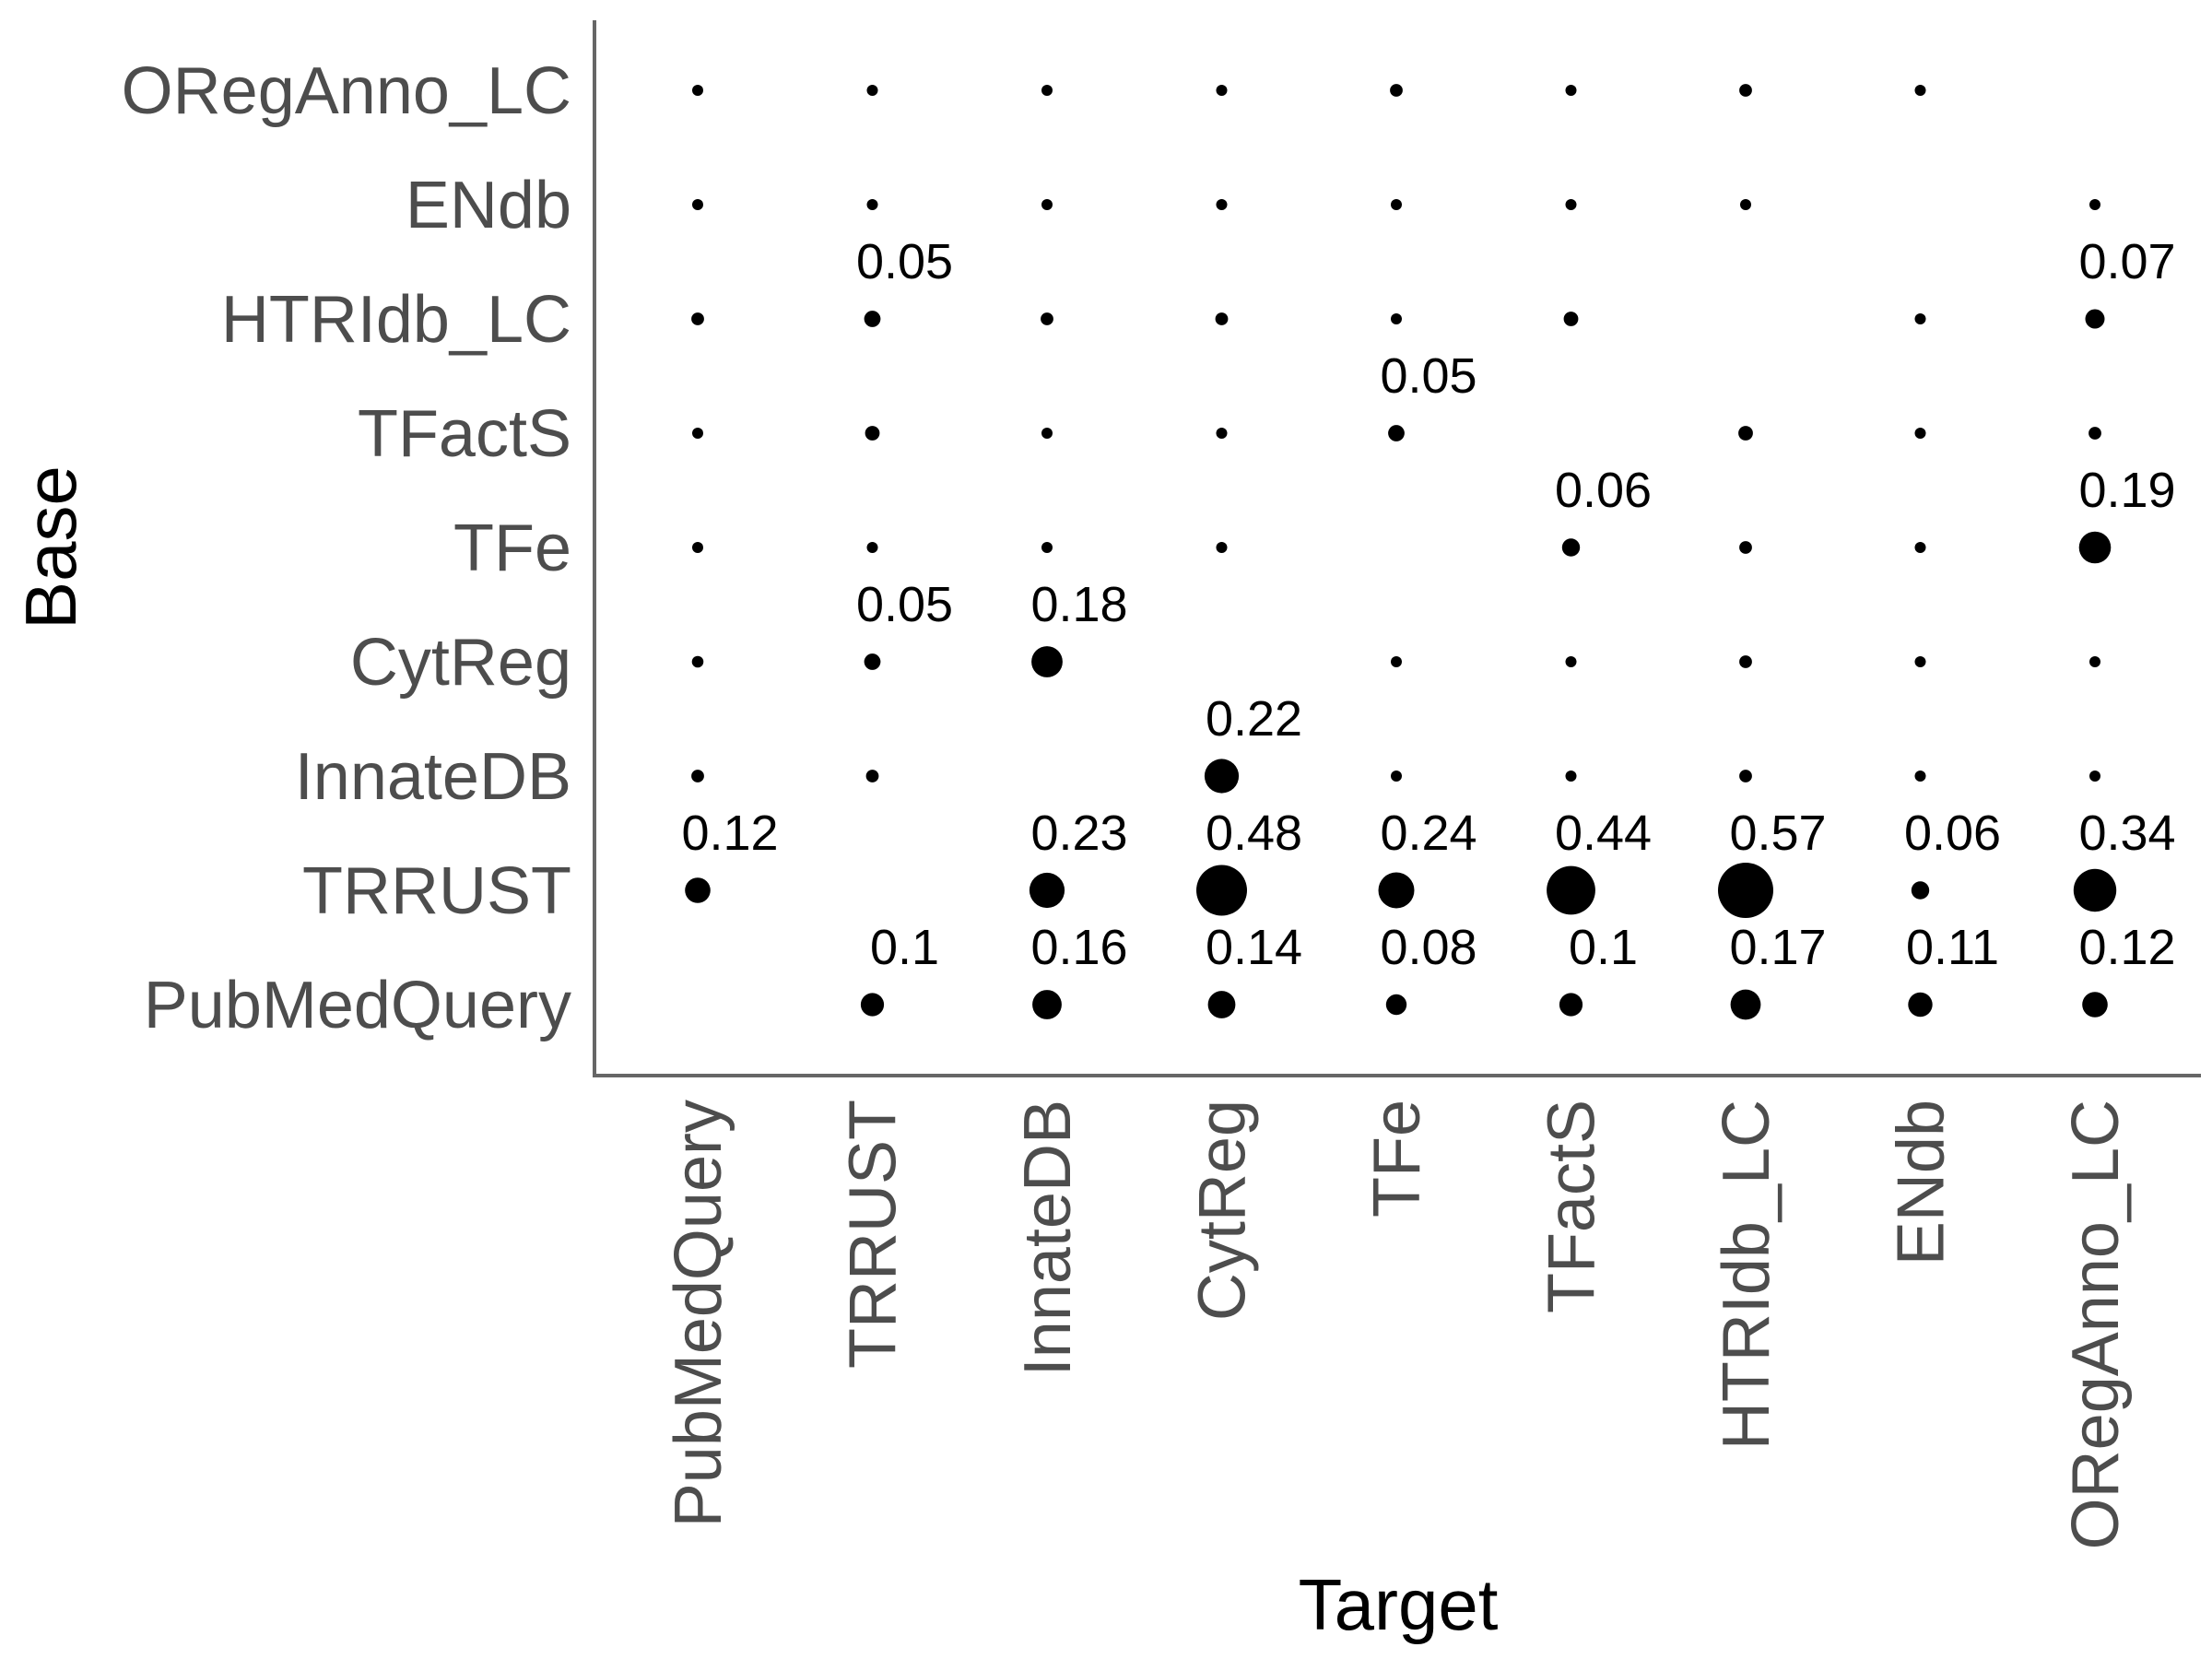 The image size is (2212, 1659). I want to click on x-tick-label: PubMedQuery, so click(698, 1313).